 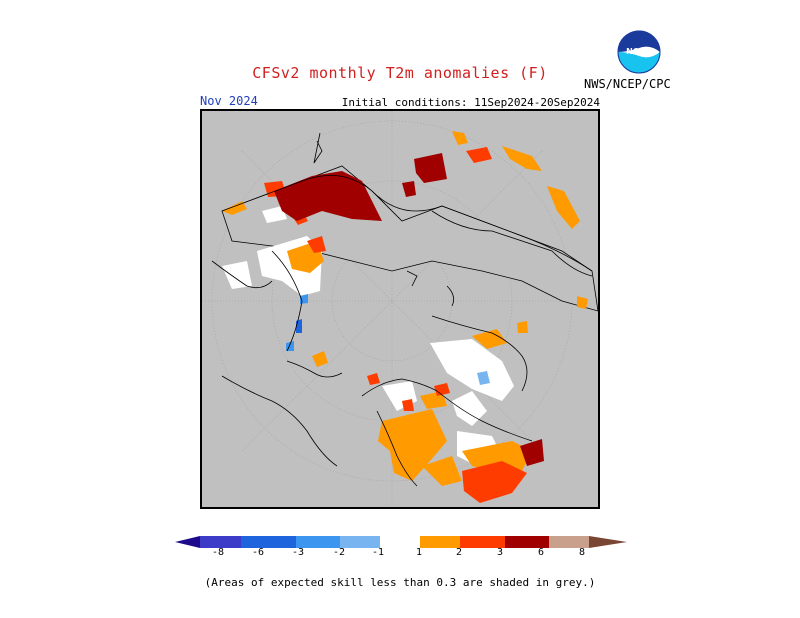 I want to click on initial-conditions: Initial conditions: 11Sep2024-20Sep2024, so click(x=470, y=102).